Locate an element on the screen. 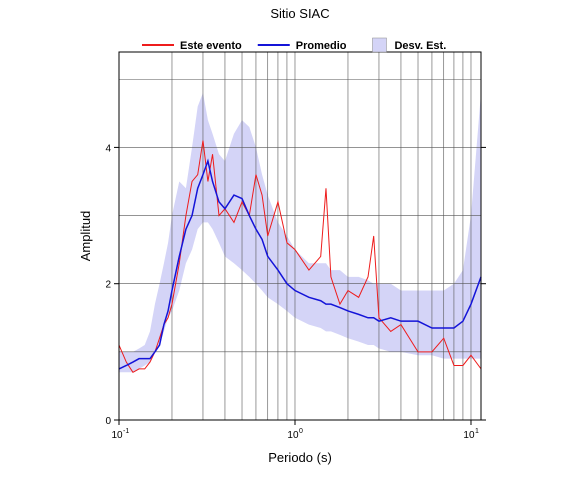  x-tick-exponent: -1 is located at coordinates (126, 431).